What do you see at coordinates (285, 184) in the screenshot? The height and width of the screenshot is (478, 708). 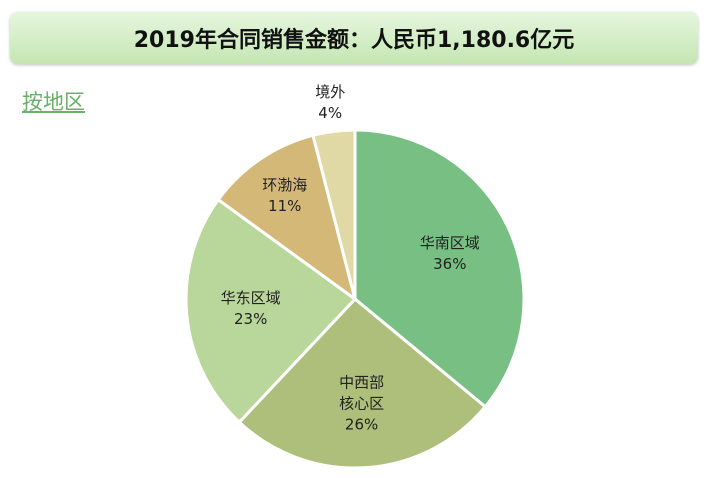 I see `category-label: 环渤海` at bounding box center [285, 184].